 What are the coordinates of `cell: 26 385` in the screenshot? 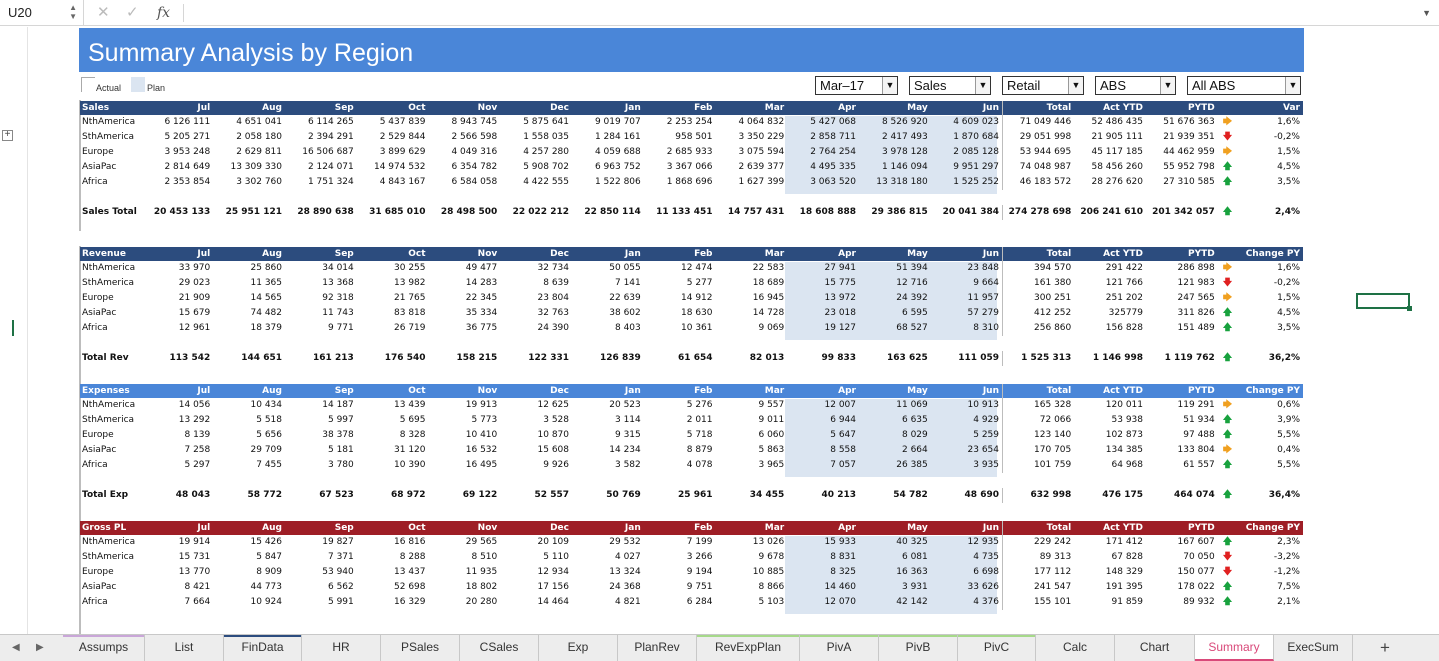 It's located at (912, 465).